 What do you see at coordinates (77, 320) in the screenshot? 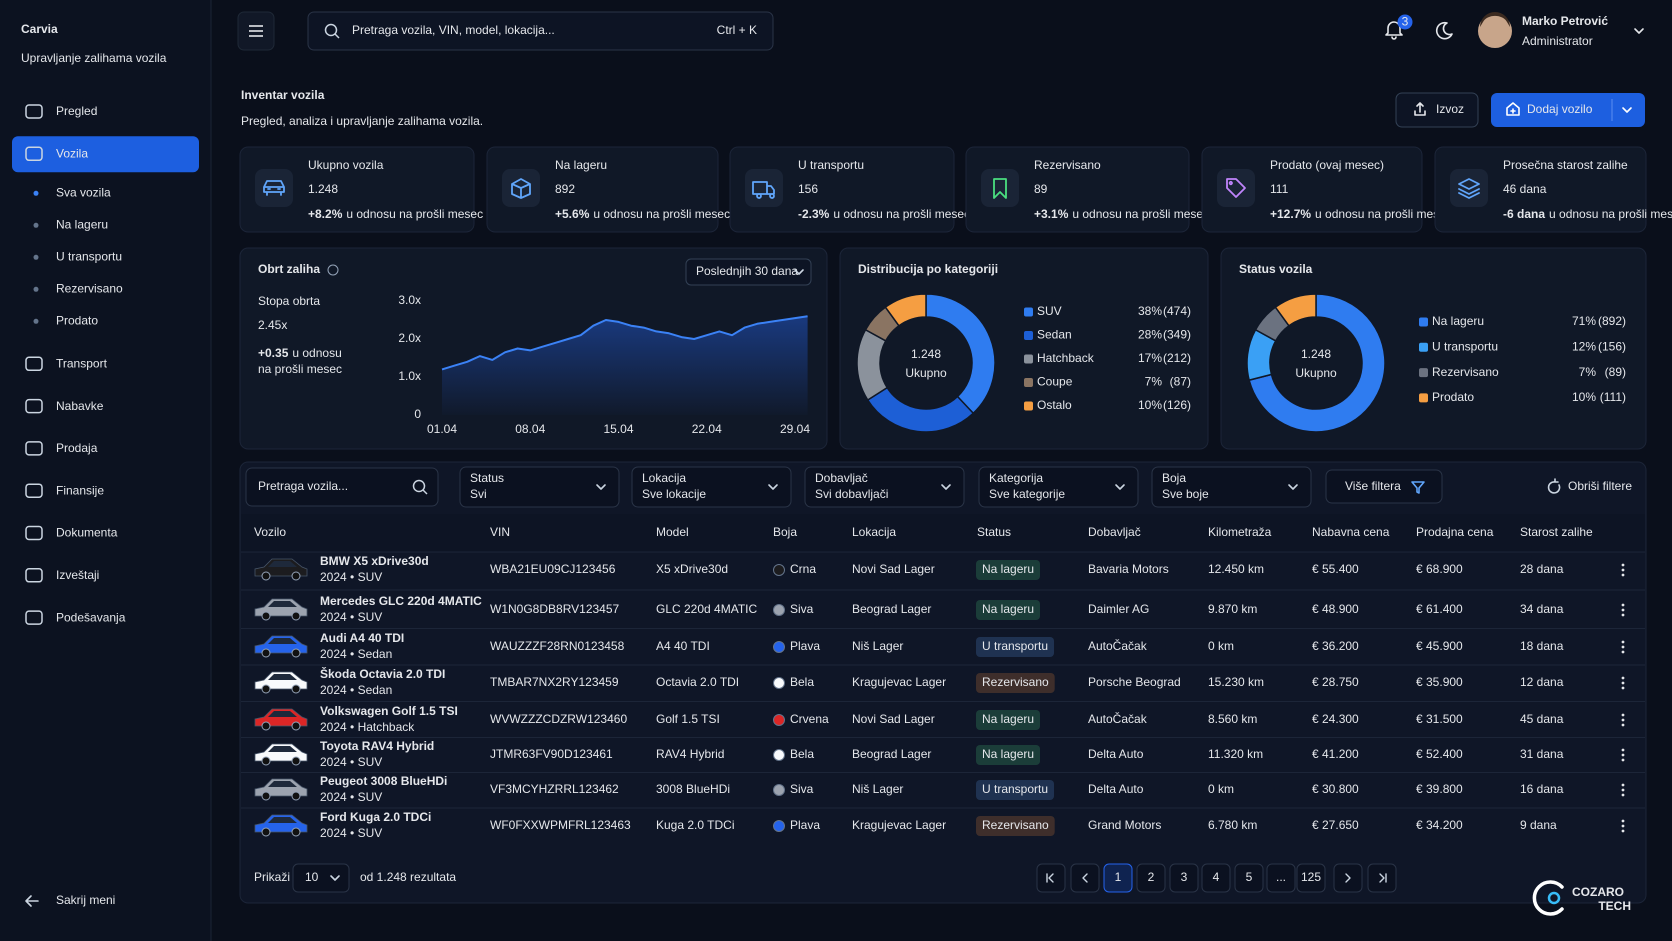
I see `nav-subitem: Prodato` at bounding box center [77, 320].